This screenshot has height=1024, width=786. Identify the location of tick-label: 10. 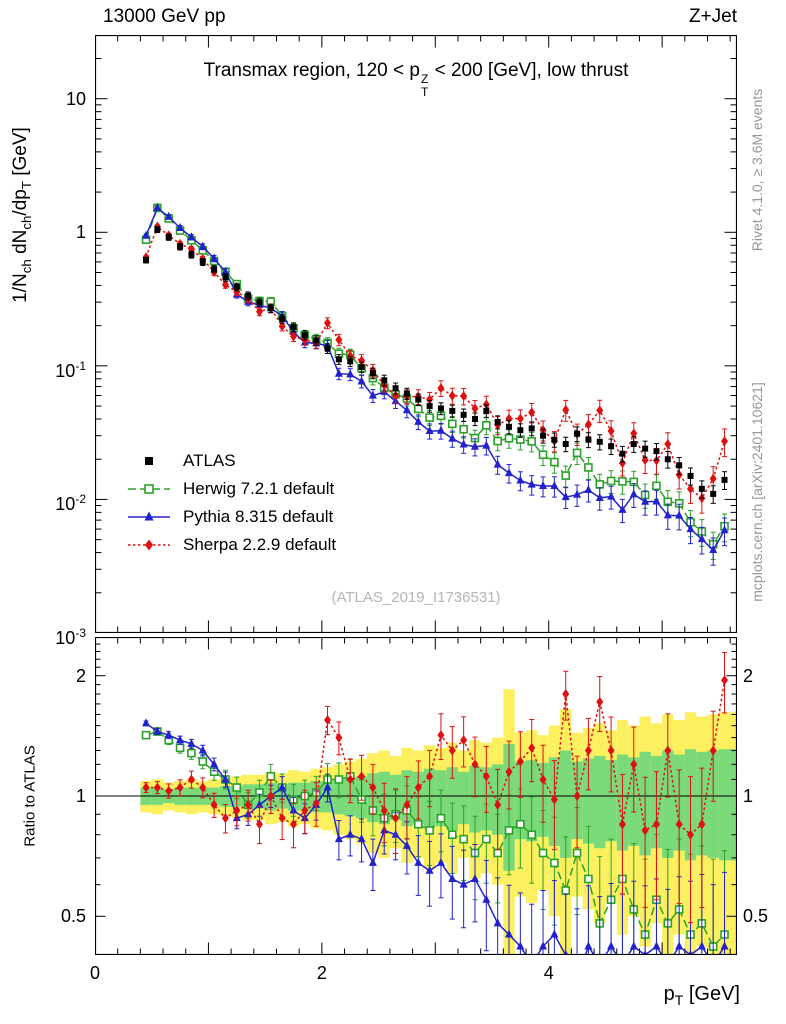
(75, 98).